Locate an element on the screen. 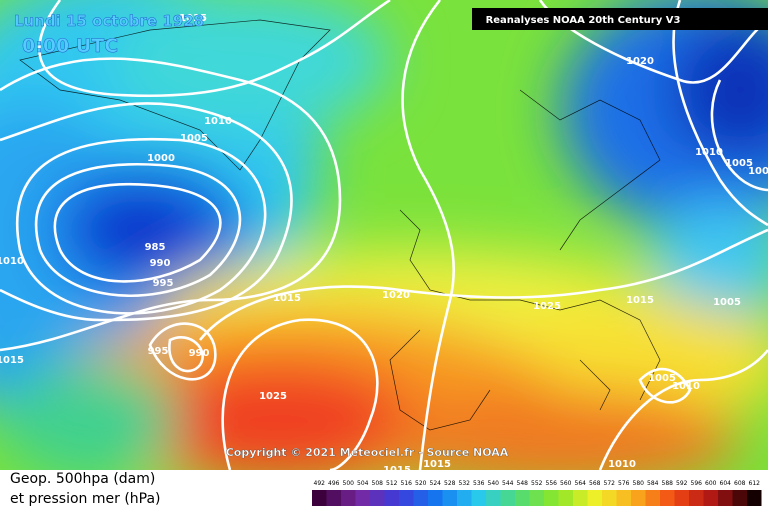  map-date: Lundi 15 octobre 1928 is located at coordinates (109, 21).